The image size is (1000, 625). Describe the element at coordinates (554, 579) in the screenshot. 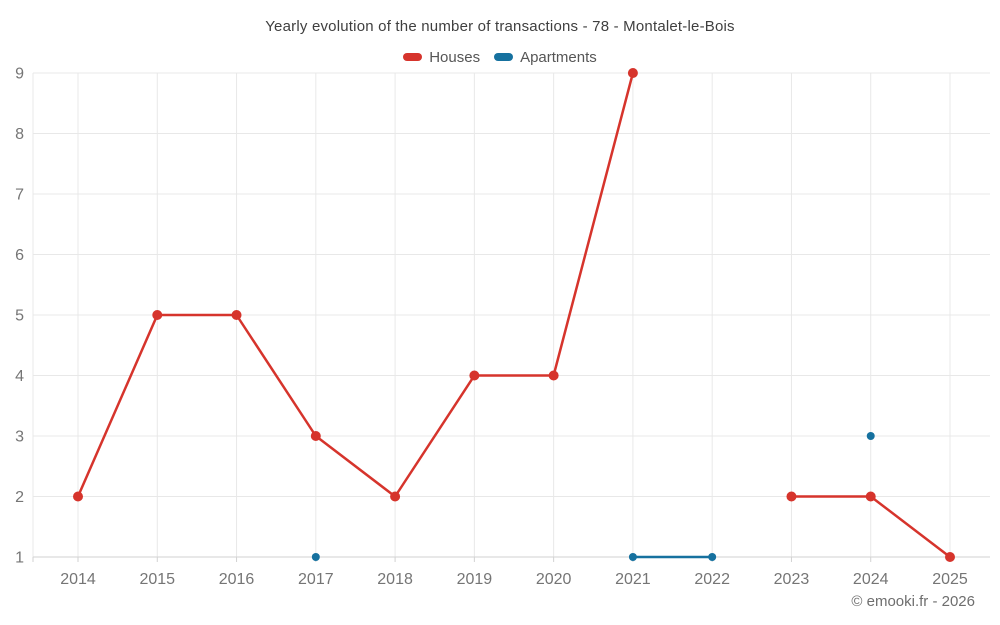

I see `svg-text: 2020` at that location.